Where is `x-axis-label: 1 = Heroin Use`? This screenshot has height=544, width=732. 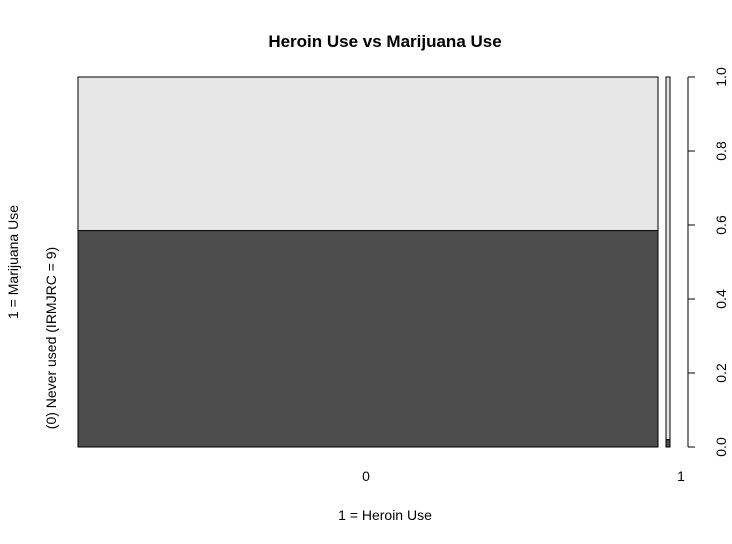 x-axis-label: 1 = Heroin Use is located at coordinates (385, 515).